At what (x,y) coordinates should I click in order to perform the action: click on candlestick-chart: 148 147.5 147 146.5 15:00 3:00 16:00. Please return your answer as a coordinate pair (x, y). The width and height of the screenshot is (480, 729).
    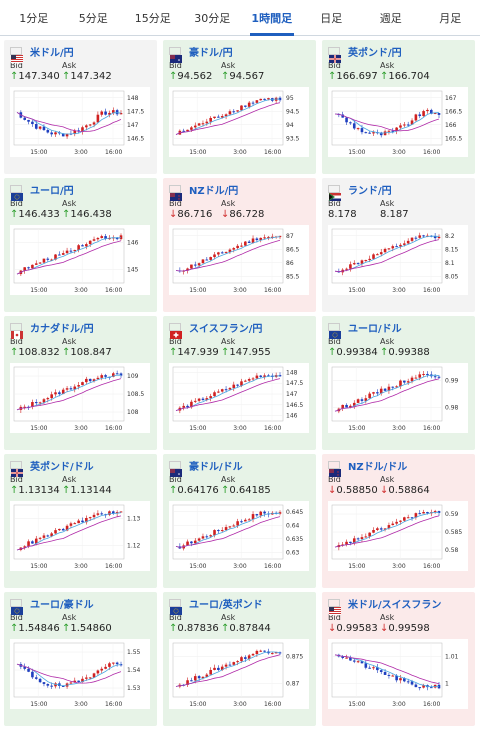
    Looking at the image, I should click on (80, 122).